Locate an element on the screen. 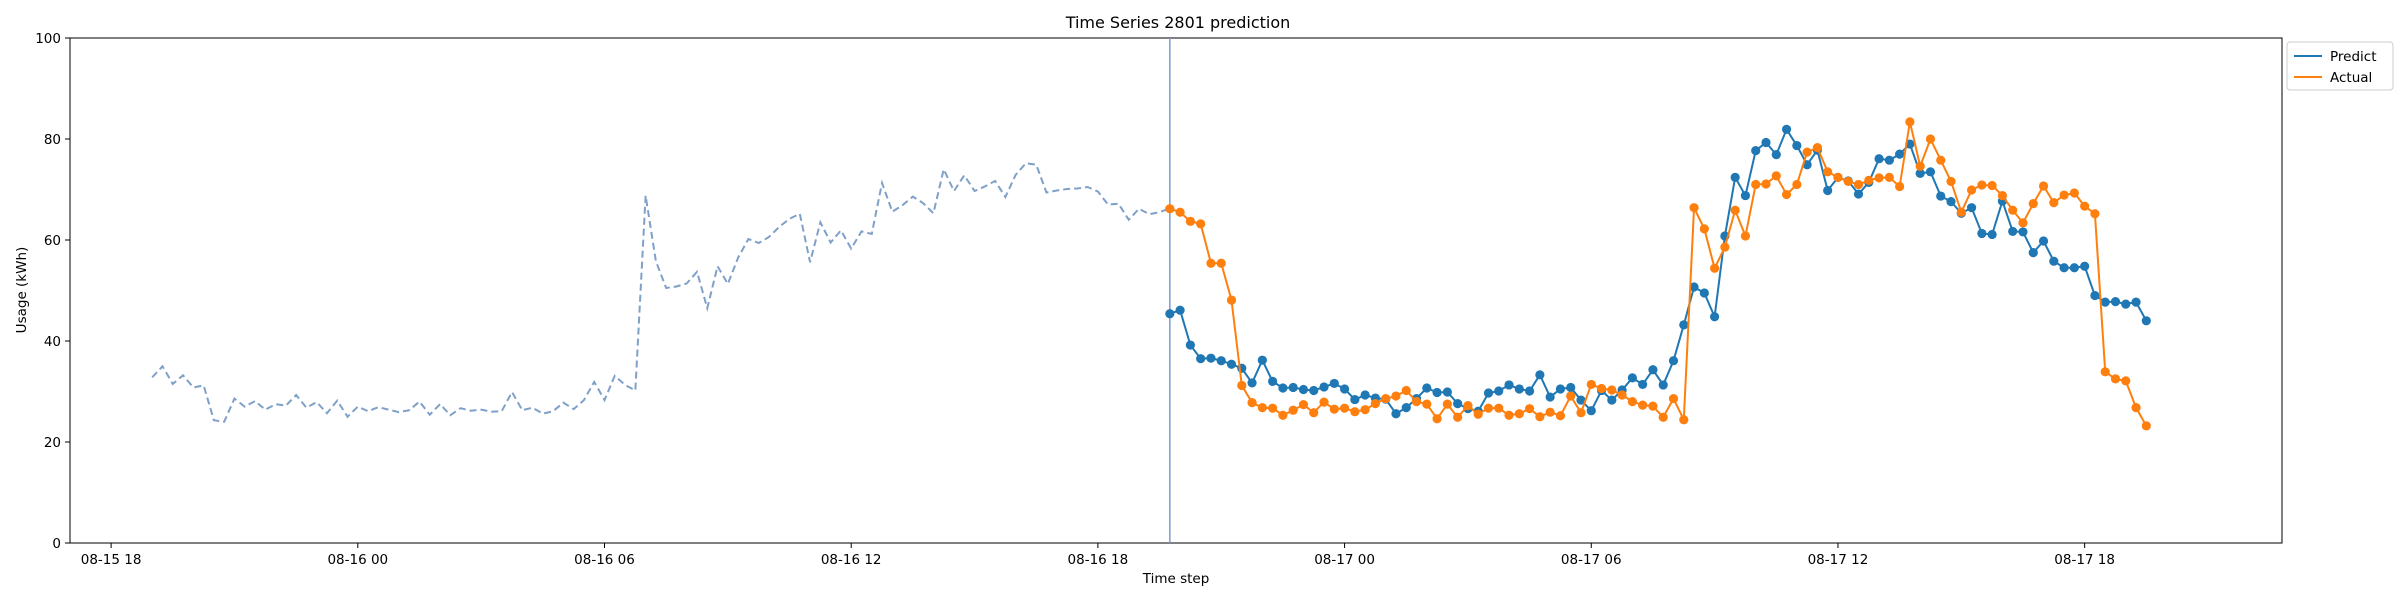  y-tick-label: 40 is located at coordinates (52, 342).